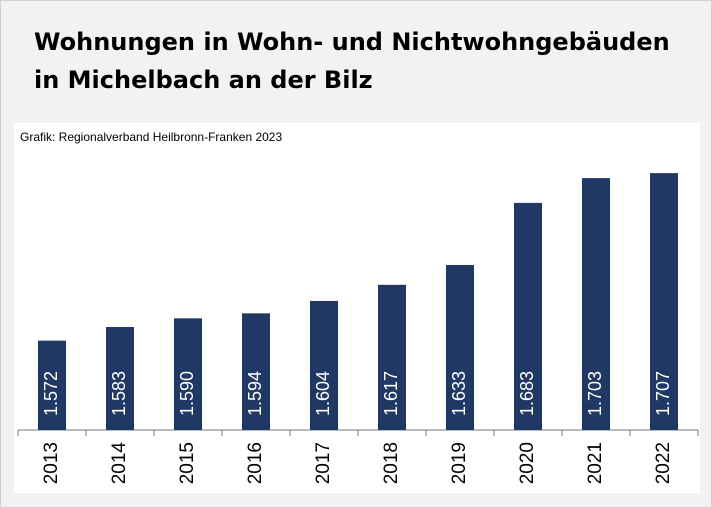 The height and width of the screenshot is (508, 712). I want to click on data-label: 1.604, so click(323, 393).